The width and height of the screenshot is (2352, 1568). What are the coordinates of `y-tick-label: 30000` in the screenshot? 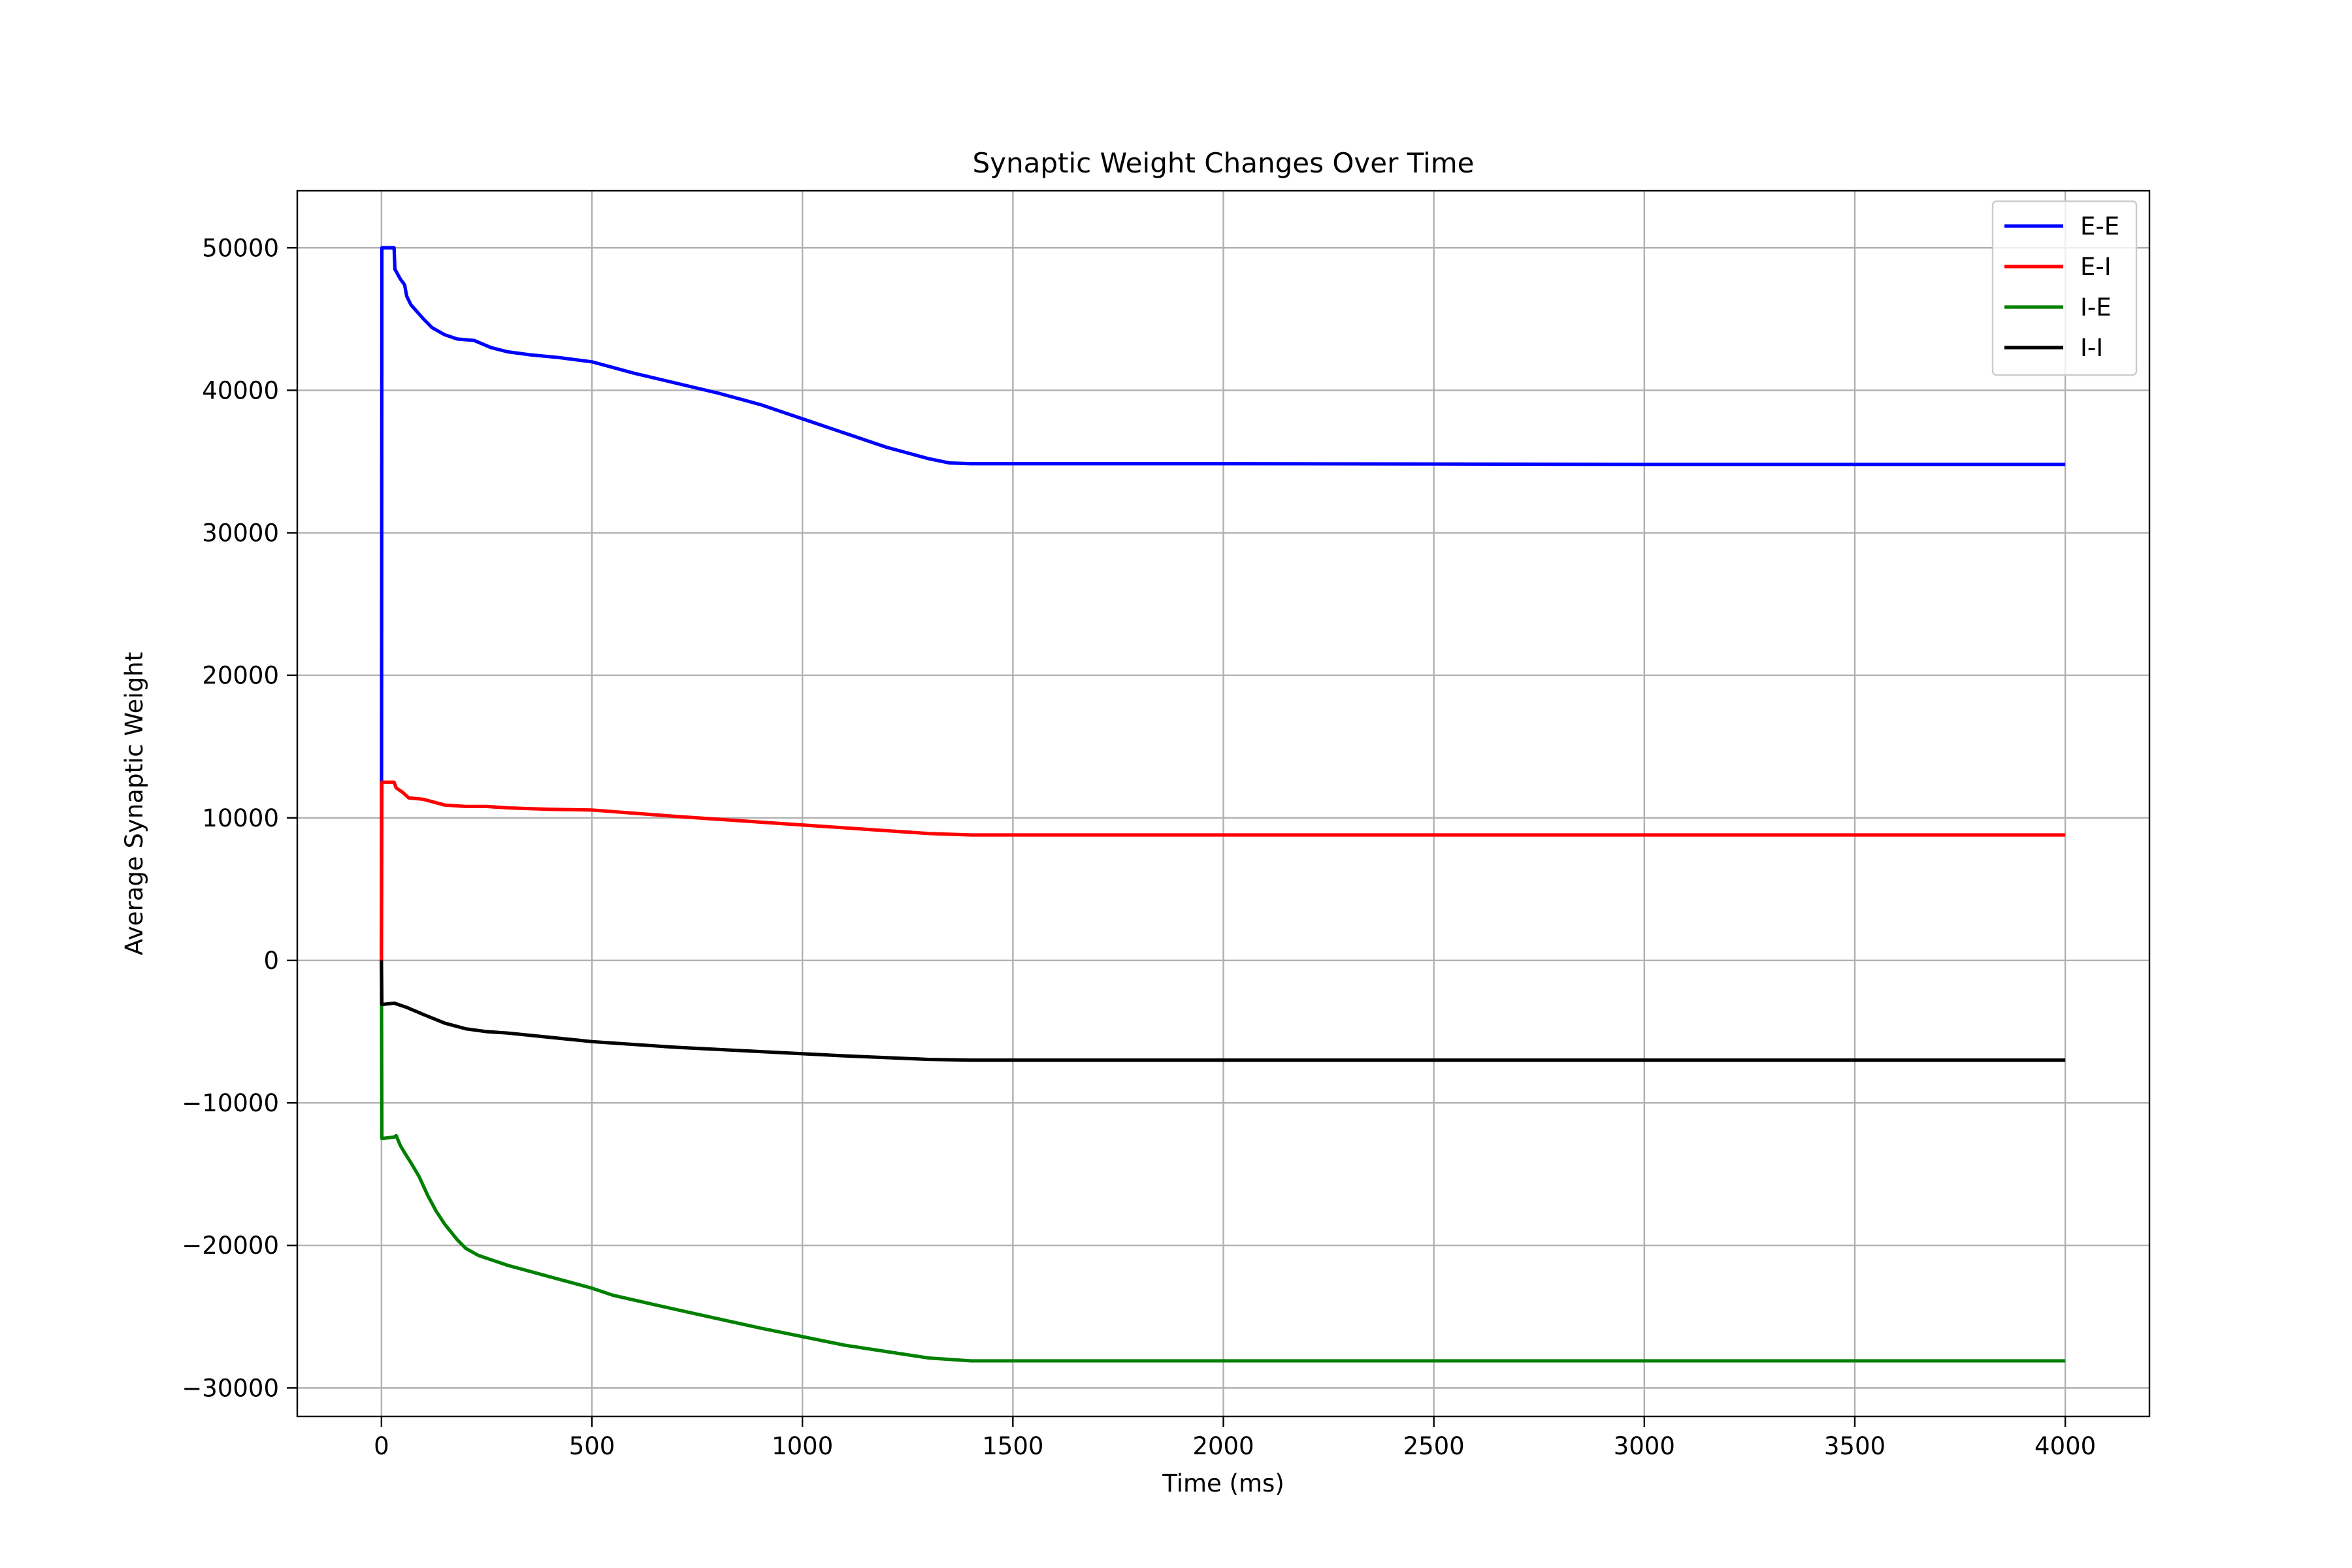 It's located at (240, 533).